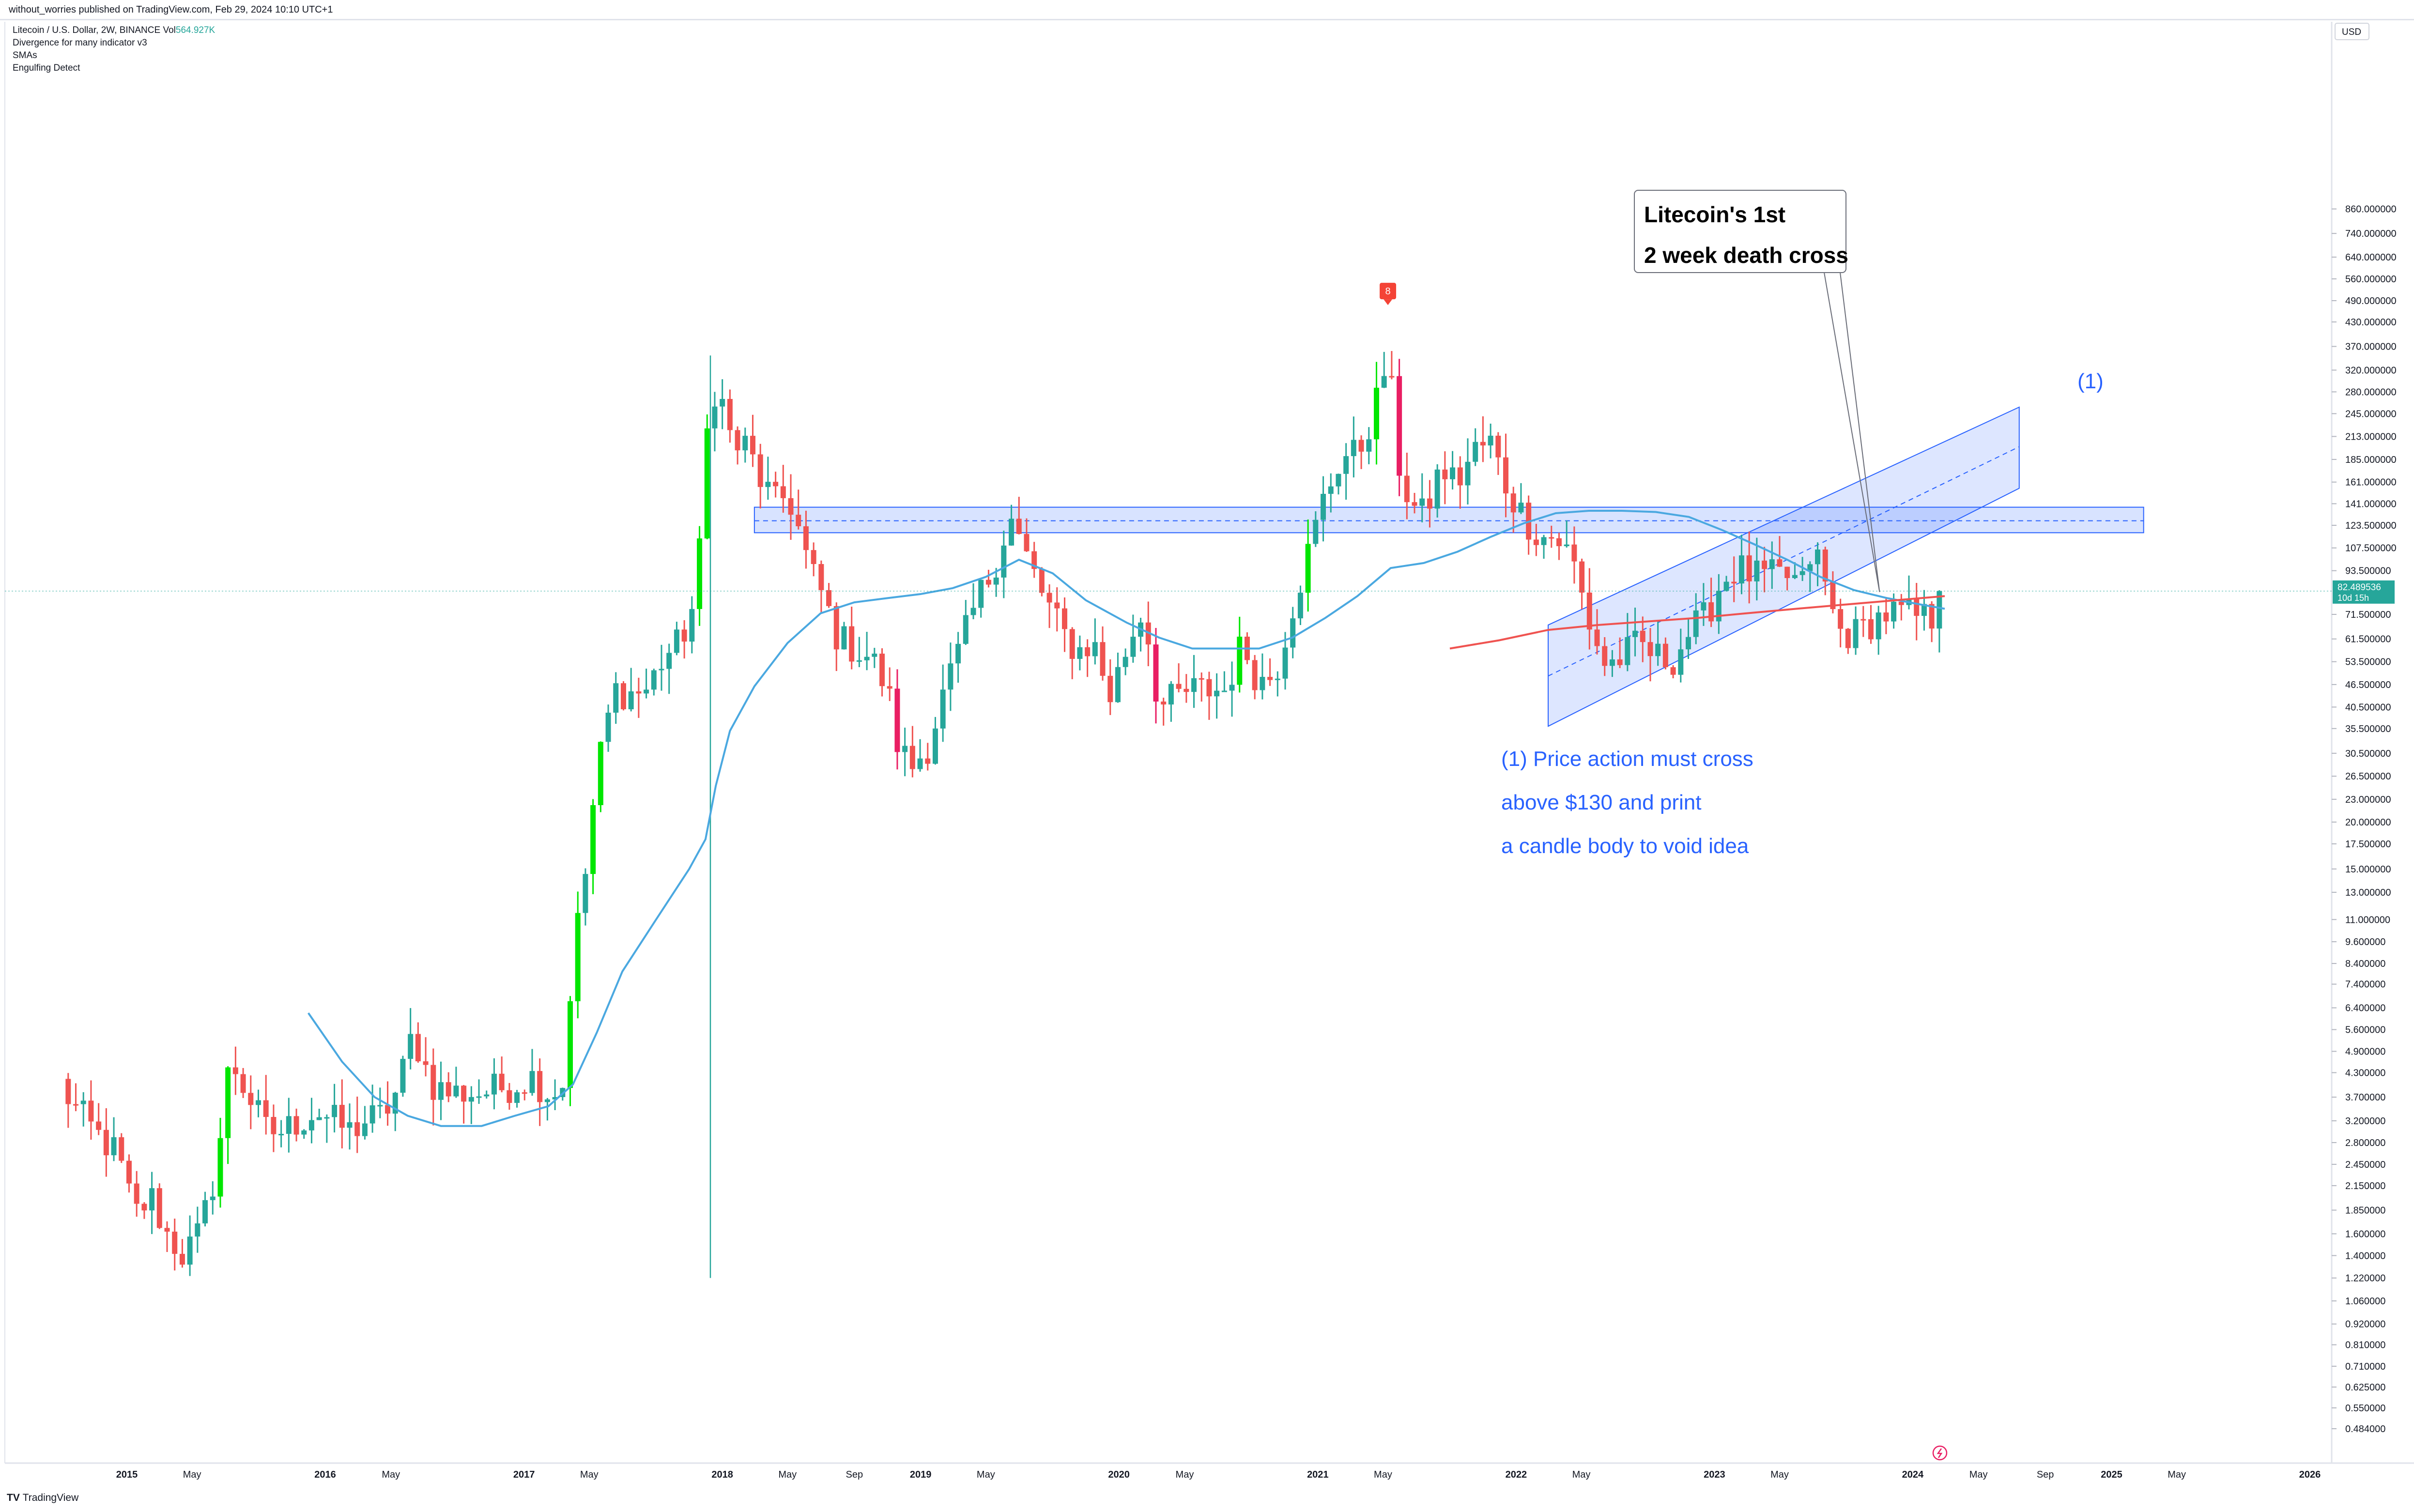 The image size is (2414, 1512). I want to click on note-line-1: (1) Price action must cross, so click(1627, 759).